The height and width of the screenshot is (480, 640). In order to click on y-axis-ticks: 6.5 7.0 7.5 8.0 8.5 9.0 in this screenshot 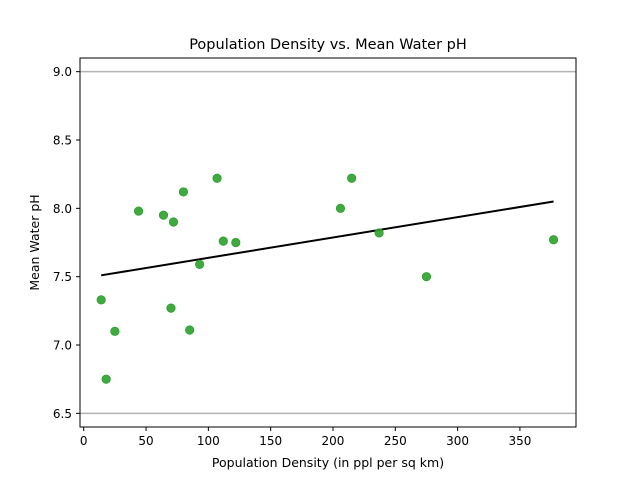, I will do `click(66, 243)`.